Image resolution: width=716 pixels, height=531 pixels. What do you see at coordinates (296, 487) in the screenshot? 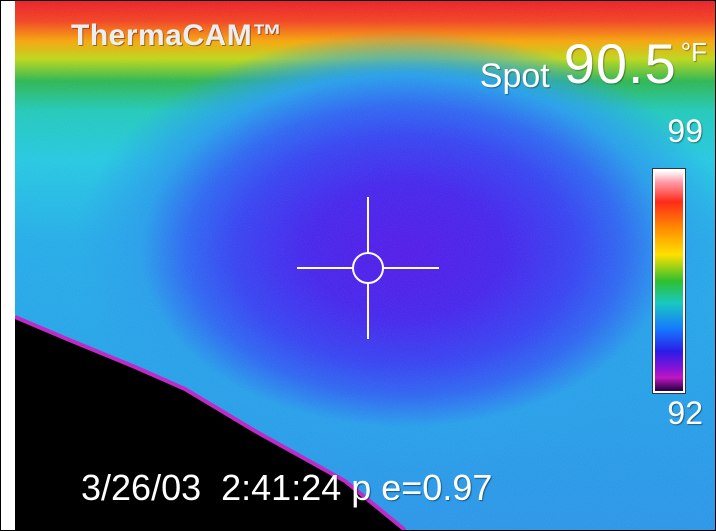
I see `capture-time: 2:41:24 p` at bounding box center [296, 487].